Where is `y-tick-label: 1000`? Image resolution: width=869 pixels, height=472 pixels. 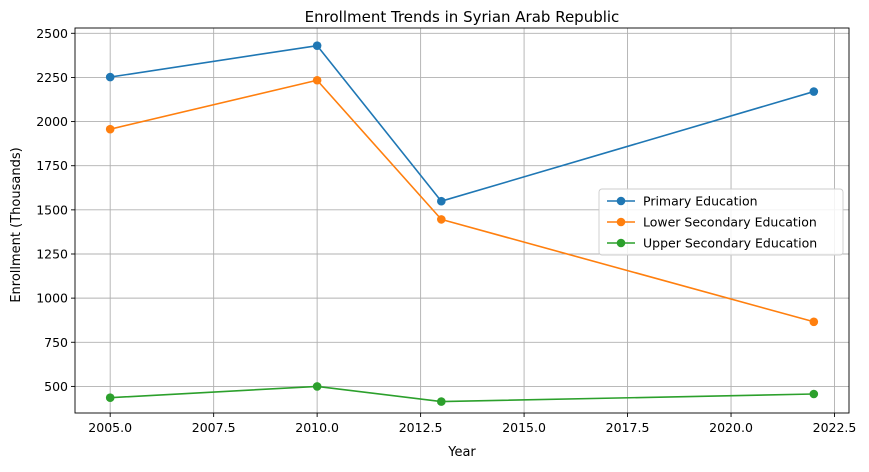
y-tick-label: 1000 is located at coordinates (52, 298).